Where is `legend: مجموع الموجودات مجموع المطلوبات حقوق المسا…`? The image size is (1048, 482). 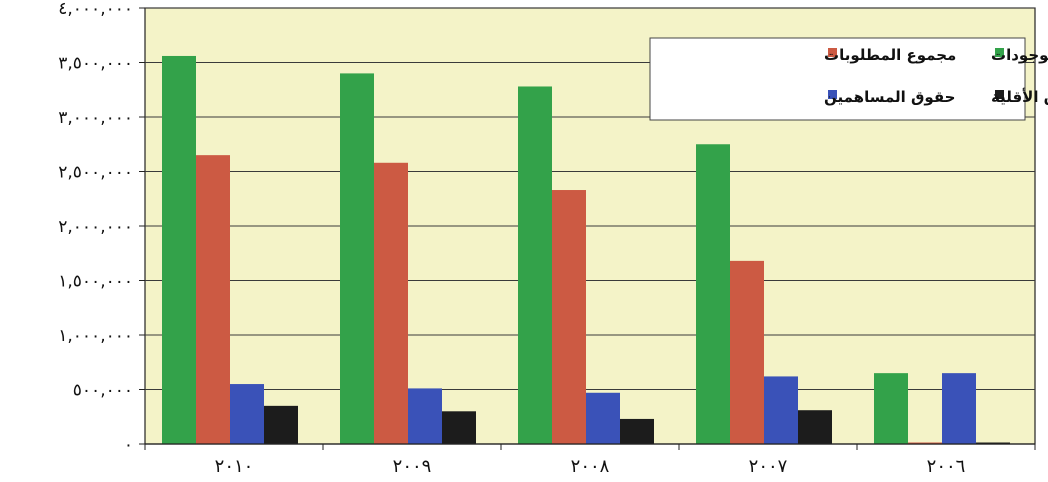 legend: مجموع الموجودات مجموع المطلوبات حقوق المسا… is located at coordinates (848, 79).